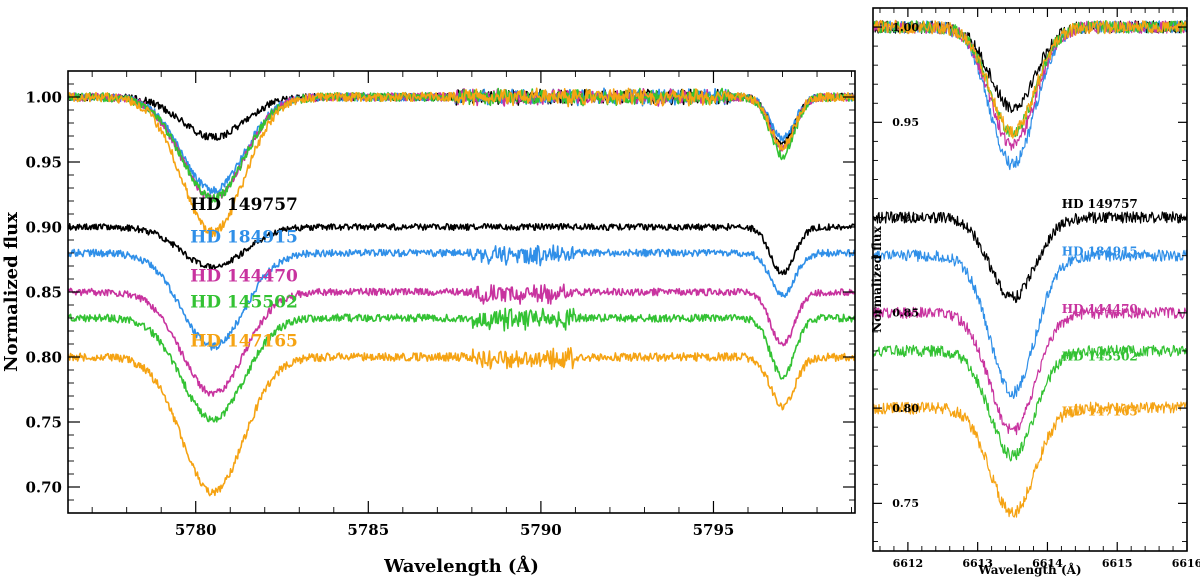 This screenshot has height=579, width=1200. I want to click on x-tick-label: 6612, so click(908, 563).